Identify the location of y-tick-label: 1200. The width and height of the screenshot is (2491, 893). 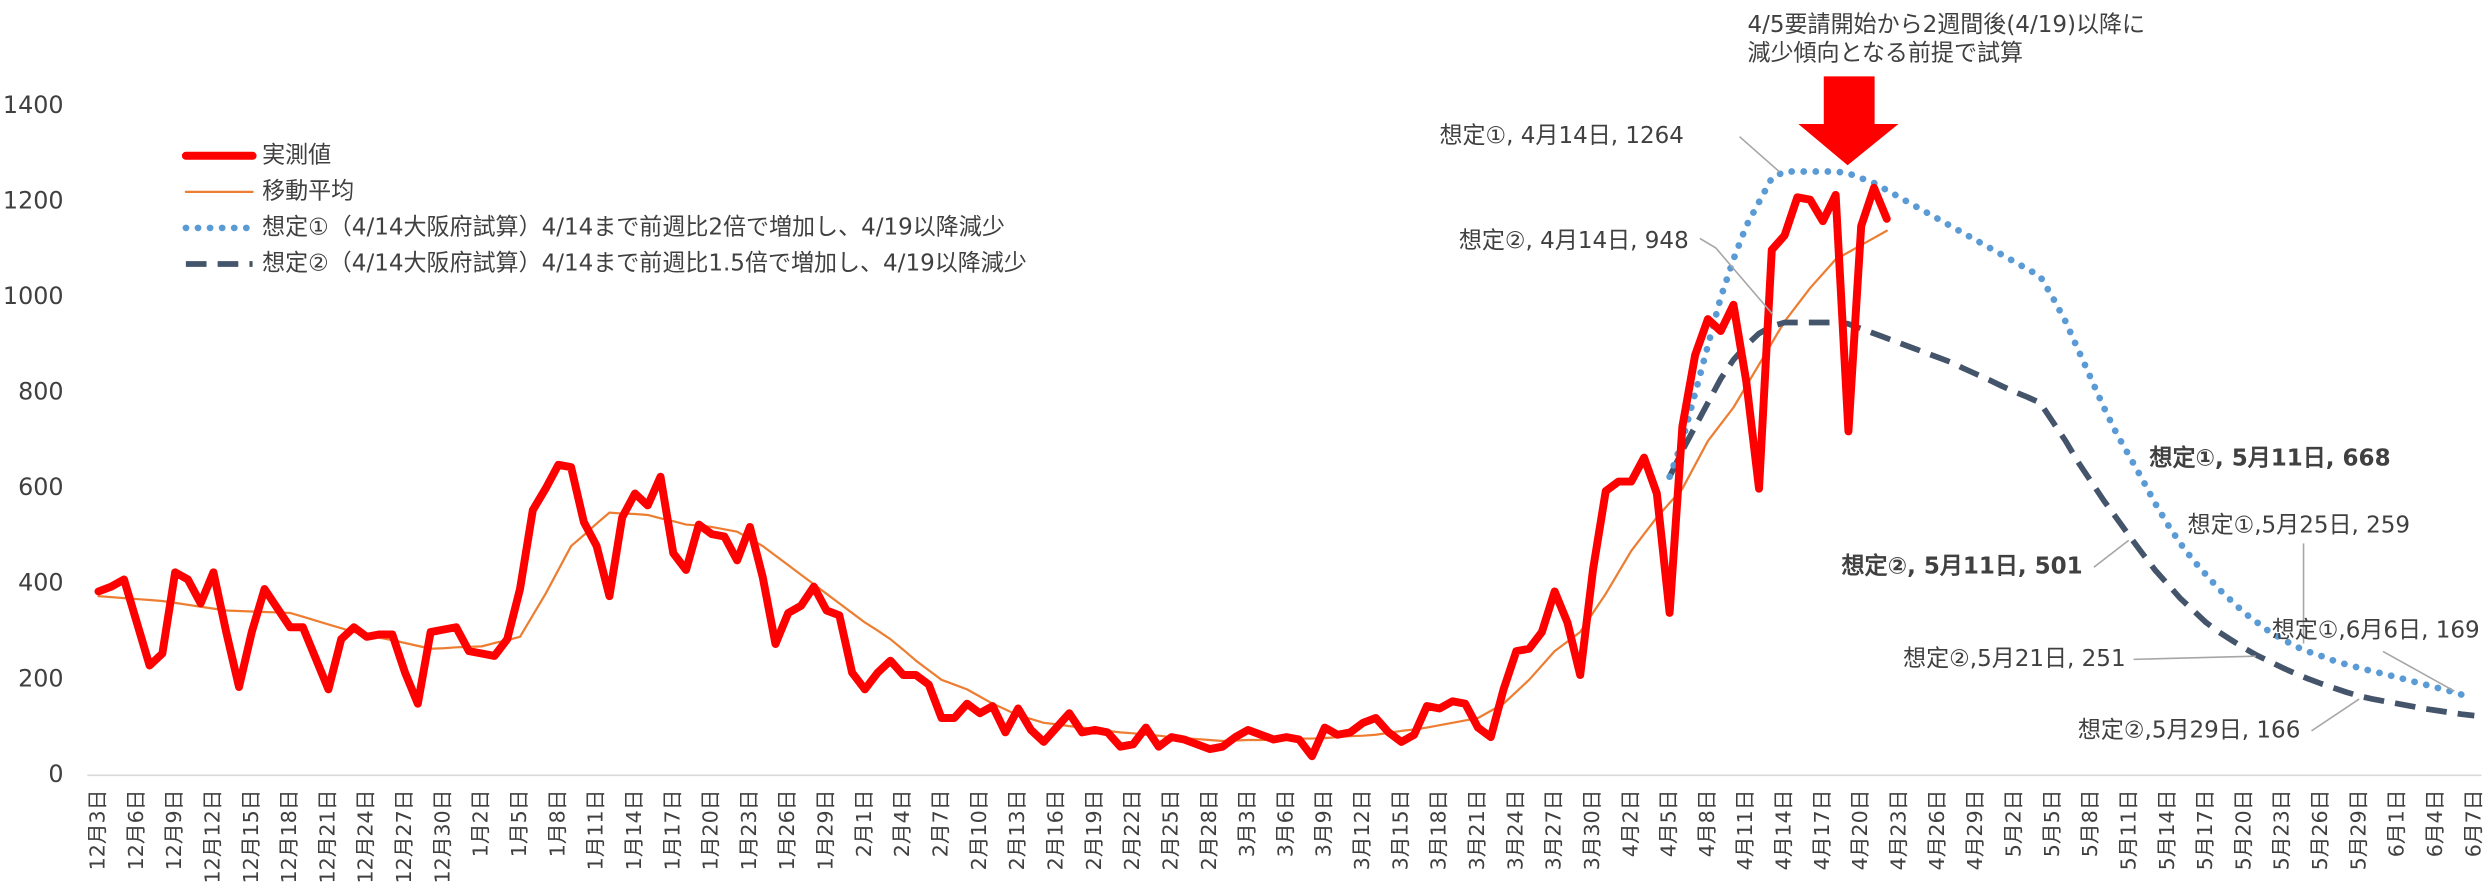
(33, 201).